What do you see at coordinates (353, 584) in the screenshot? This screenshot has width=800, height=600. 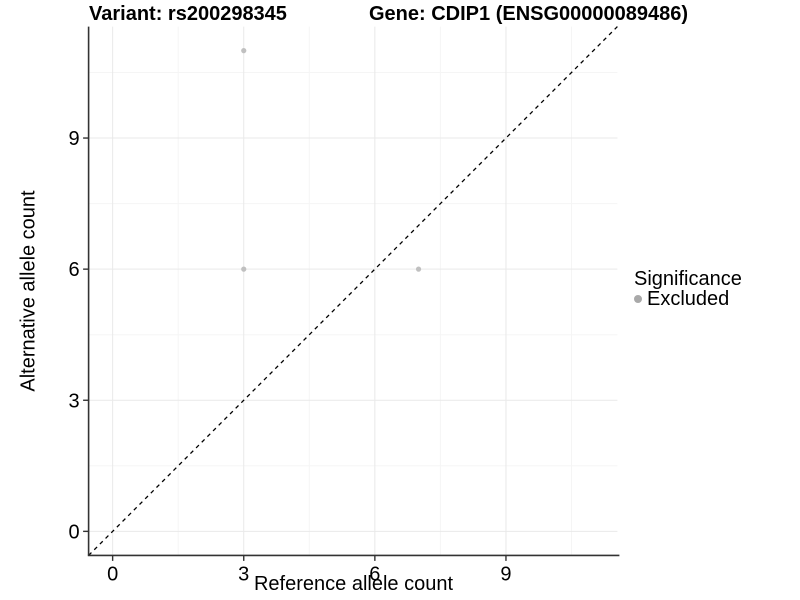 I see `x-axis-title: Reference allele count` at bounding box center [353, 584].